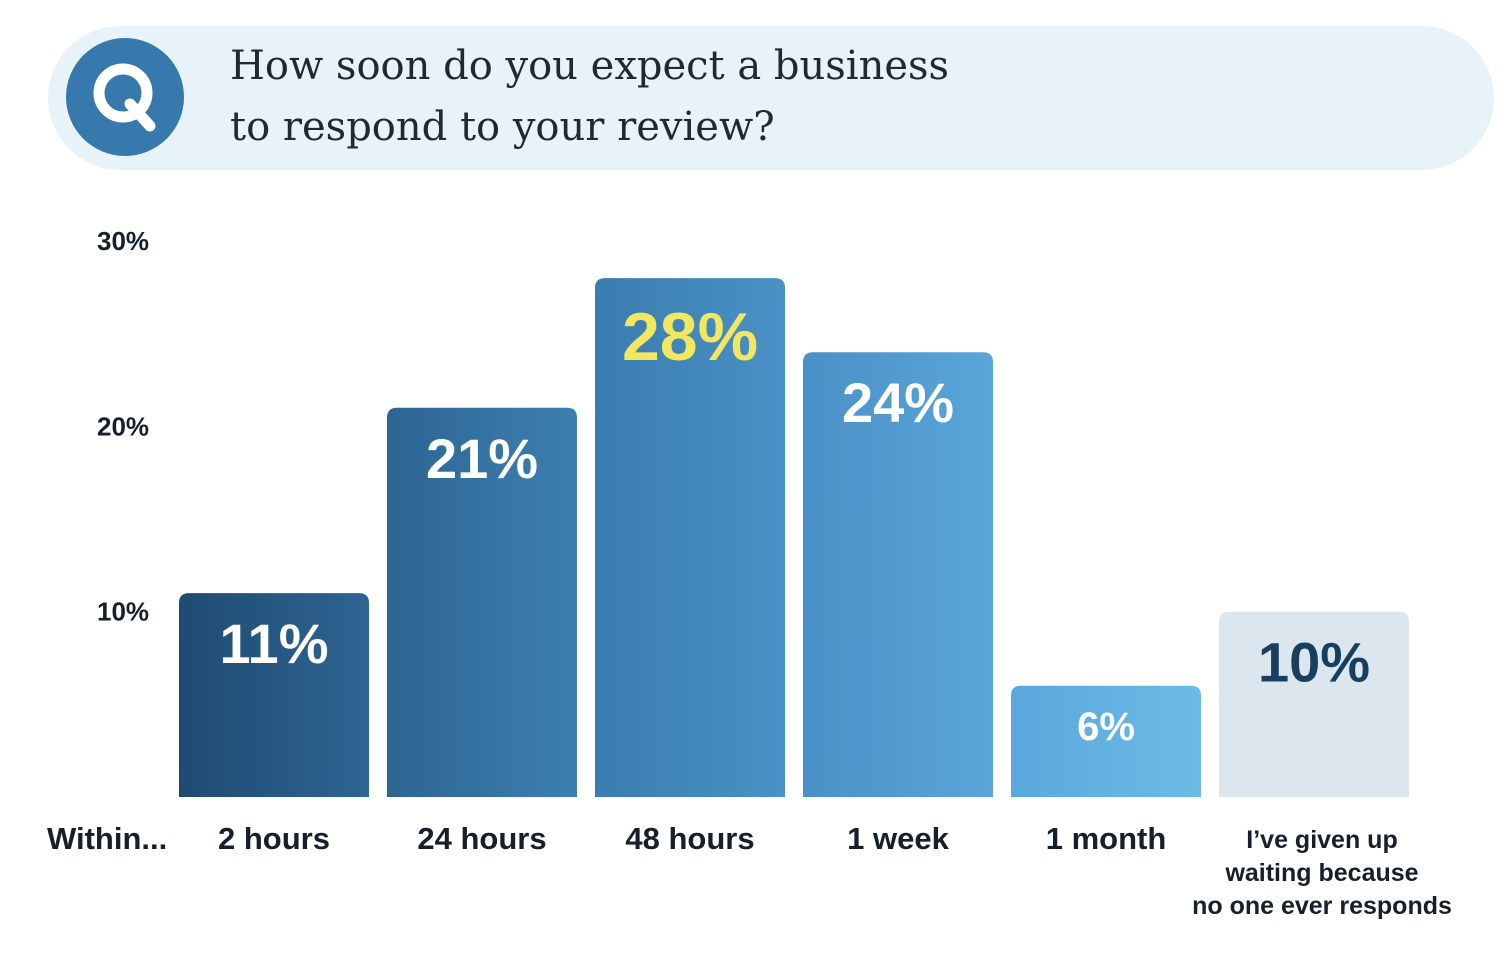 The width and height of the screenshot is (1508, 960). I want to click on bar-24-hours, so click(482, 602).